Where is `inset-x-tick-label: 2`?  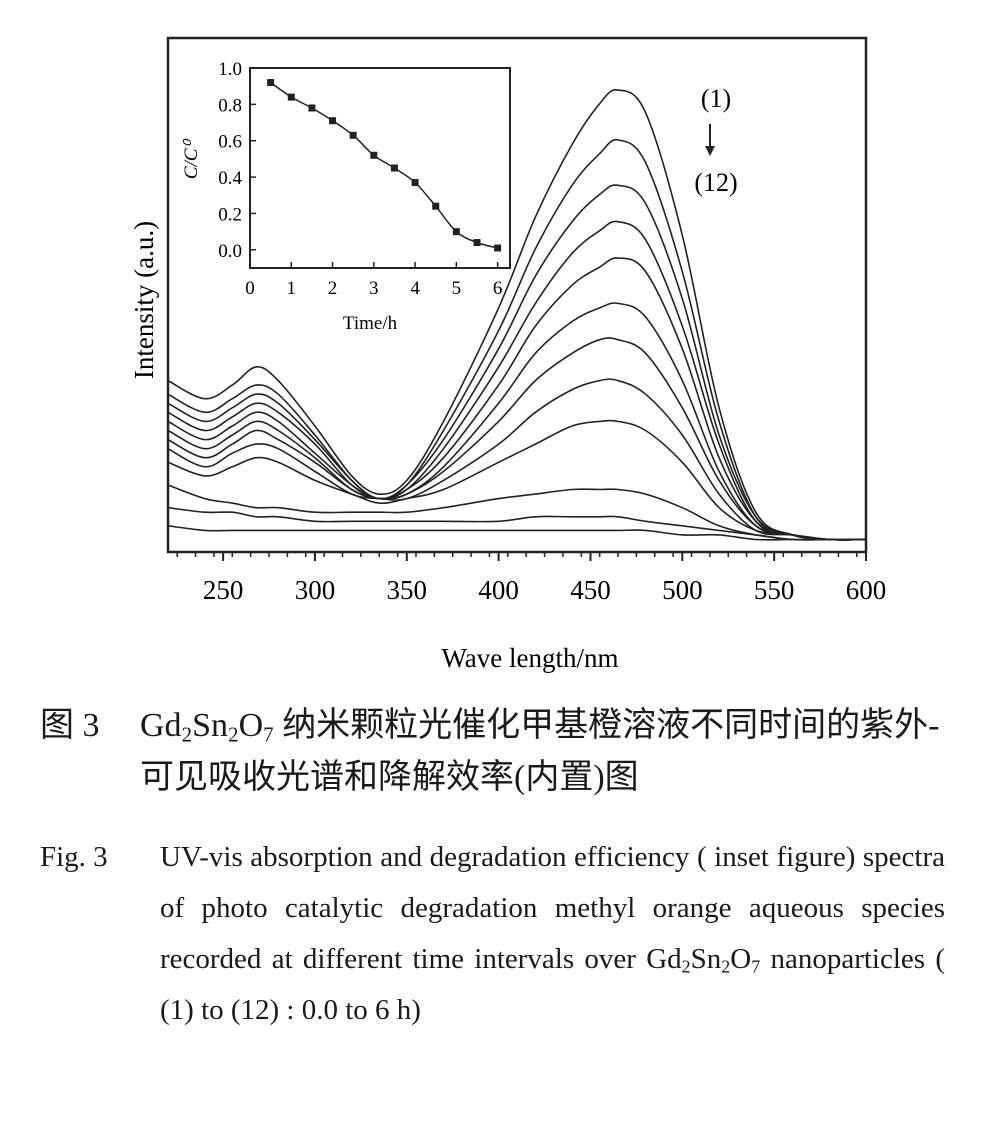
inset-x-tick-label: 2 is located at coordinates (333, 288).